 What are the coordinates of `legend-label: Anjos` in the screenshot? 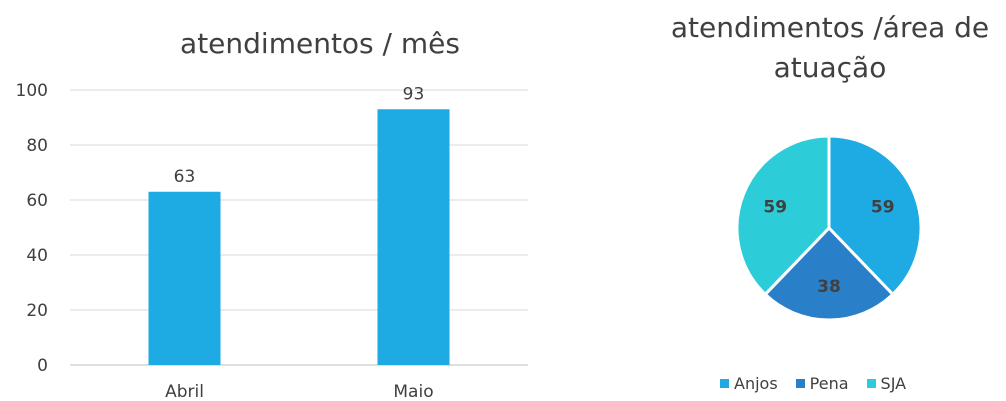 It's located at (756, 383).